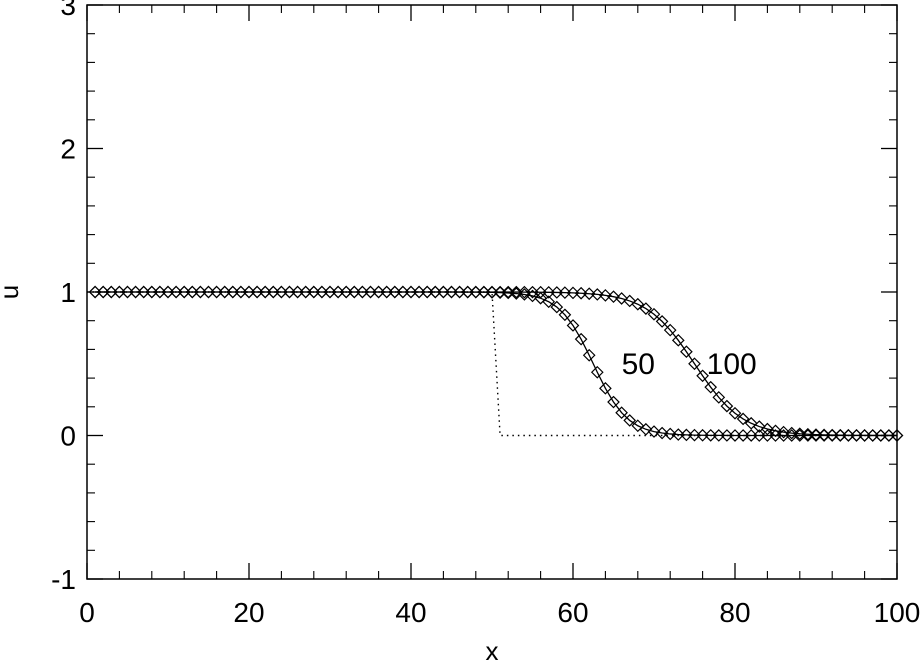  Describe the element at coordinates (63, 579) in the screenshot. I see `y-tick-label: -1` at that location.